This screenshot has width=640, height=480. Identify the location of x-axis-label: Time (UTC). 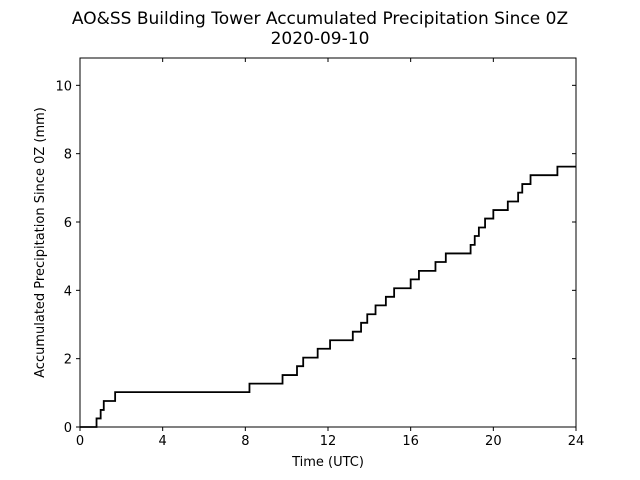
(327, 462).